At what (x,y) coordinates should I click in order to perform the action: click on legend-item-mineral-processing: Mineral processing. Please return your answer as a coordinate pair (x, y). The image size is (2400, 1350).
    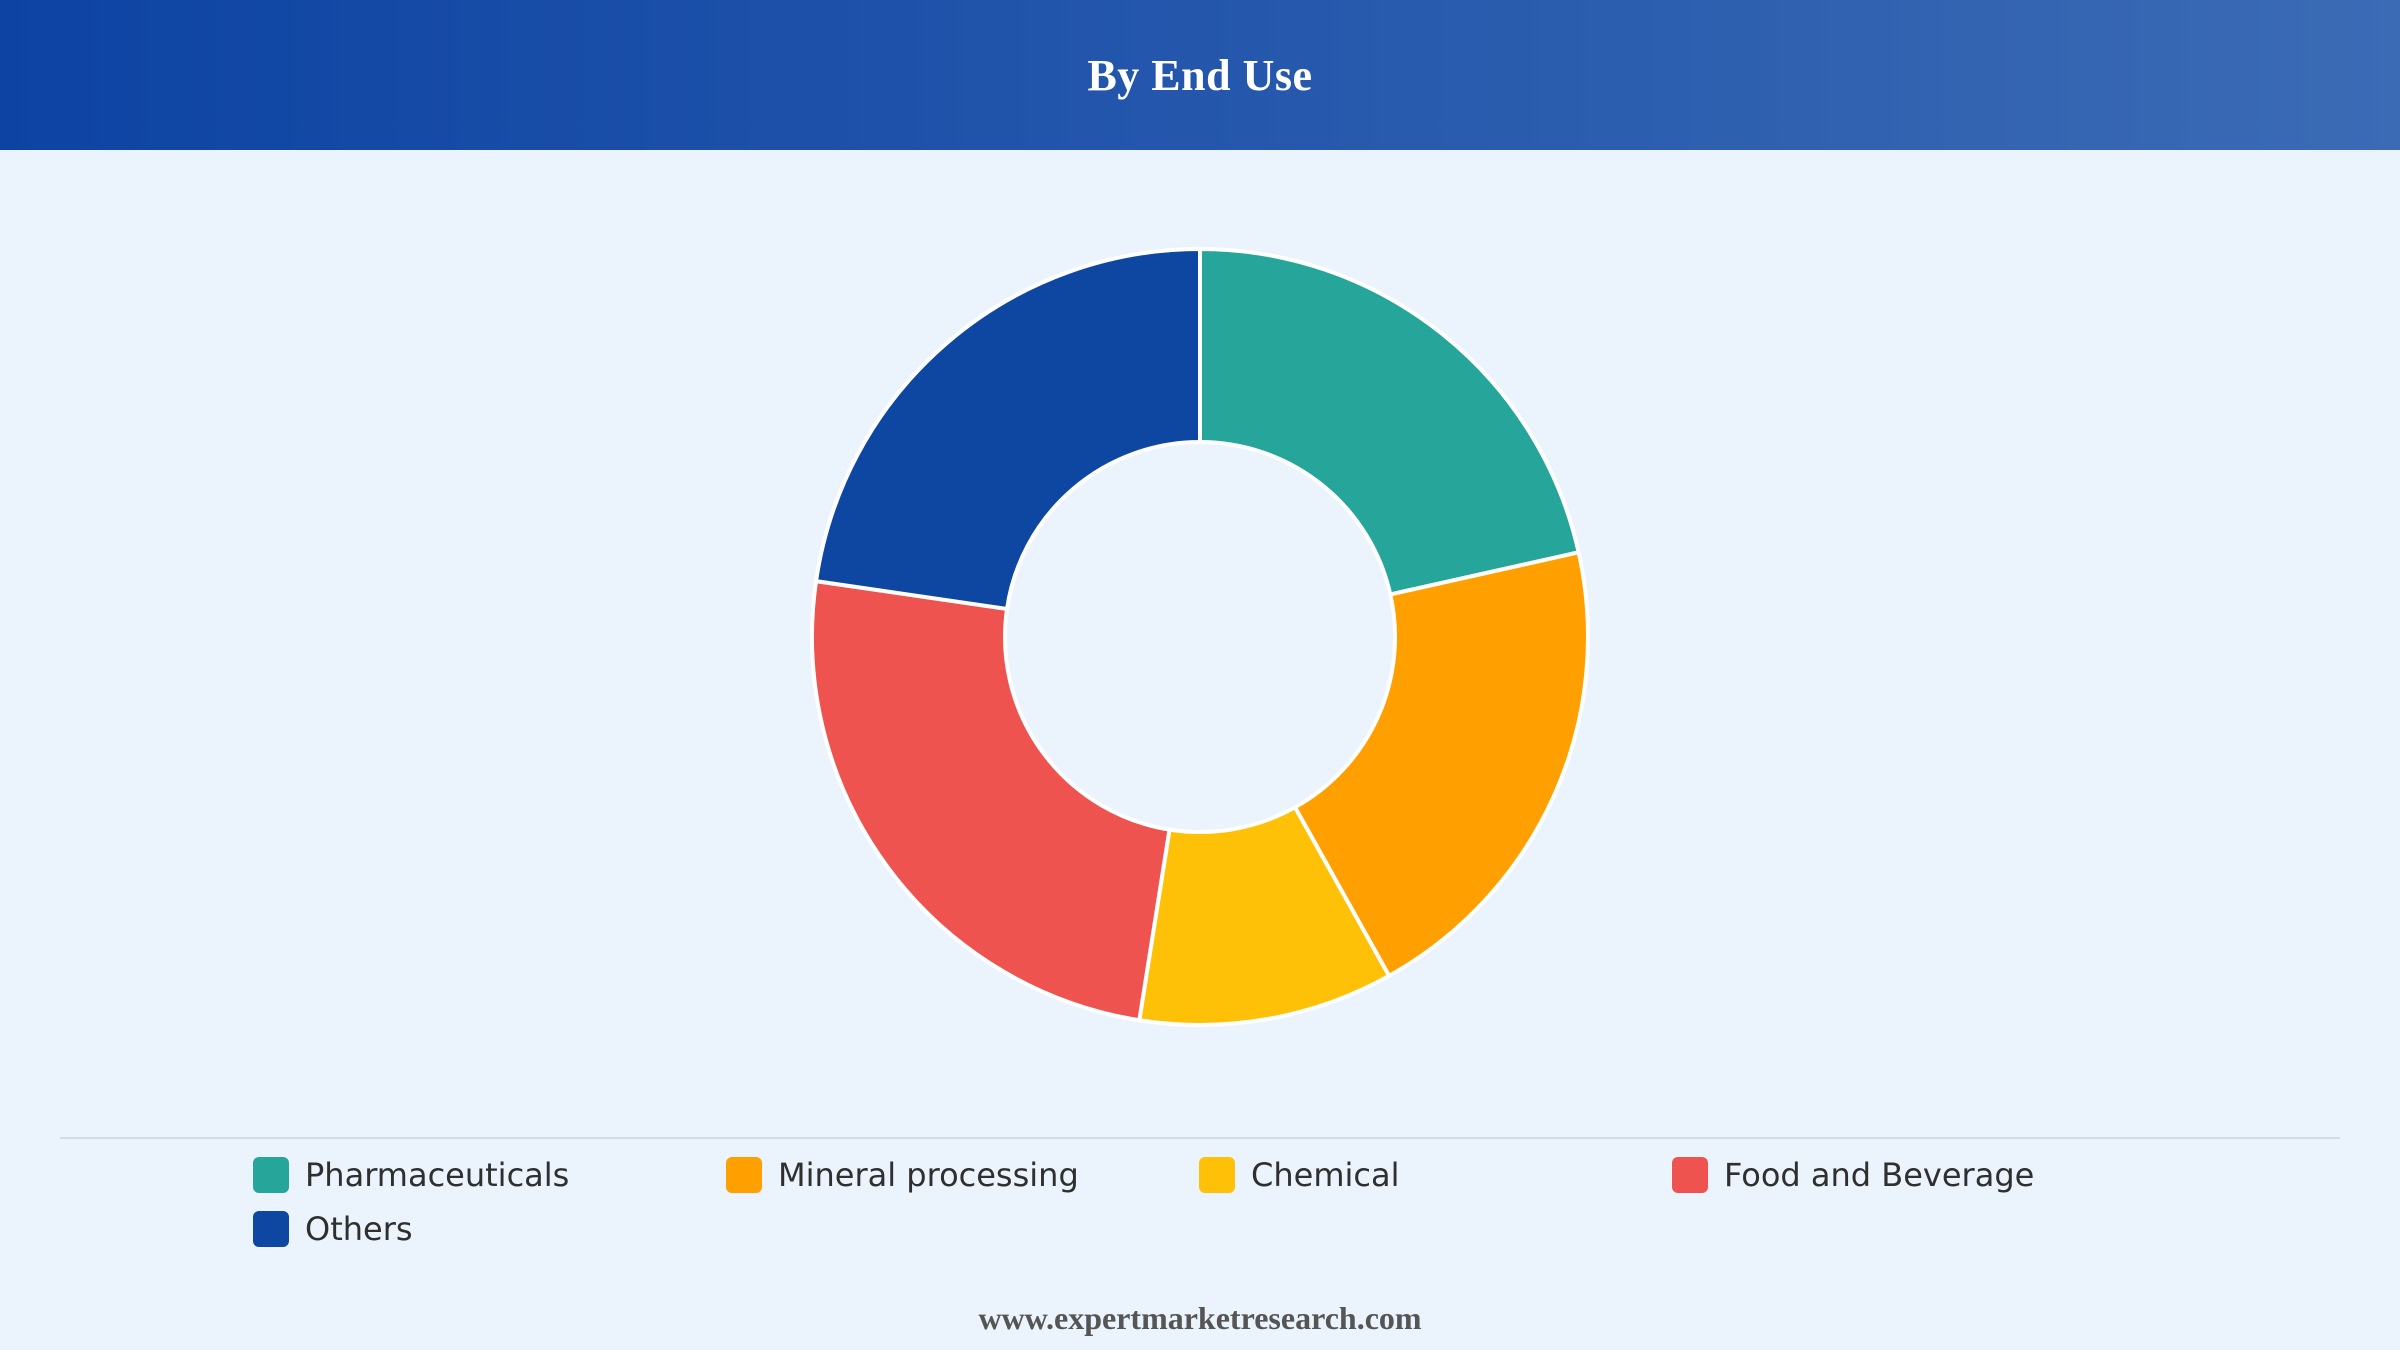
    Looking at the image, I should click on (902, 1175).